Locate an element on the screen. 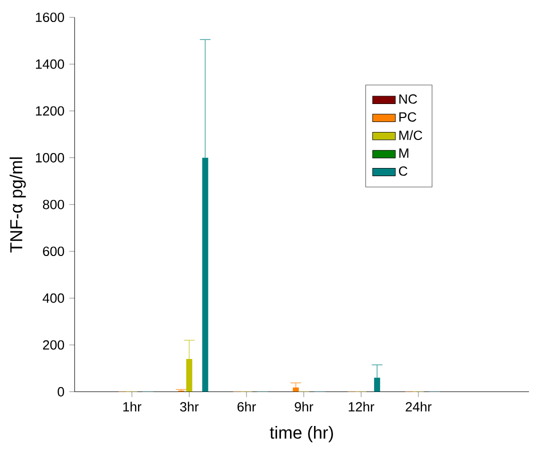 The width and height of the screenshot is (533, 457). y-tick-label: 1000 is located at coordinates (50, 157).